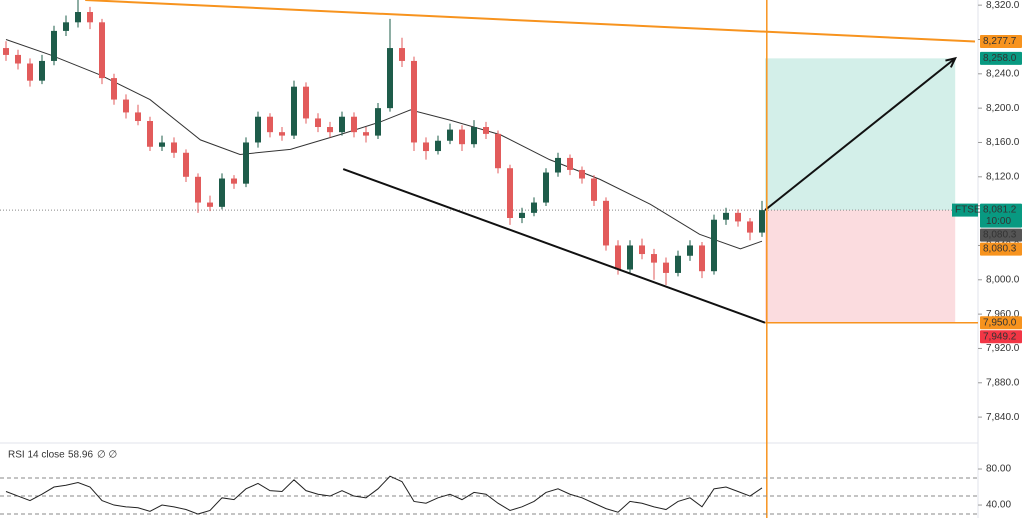  I want to click on y-tick-label: 7,840.0, so click(1003, 417).